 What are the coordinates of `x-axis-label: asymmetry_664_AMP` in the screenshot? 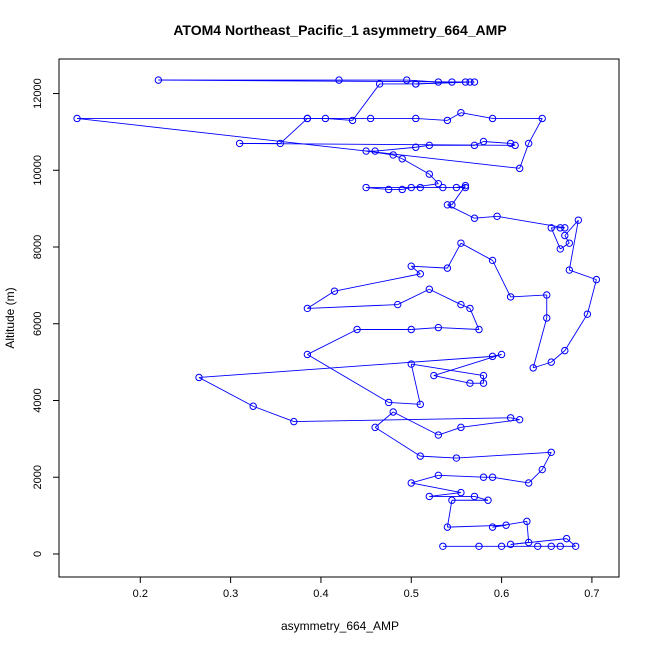 It's located at (340, 626).